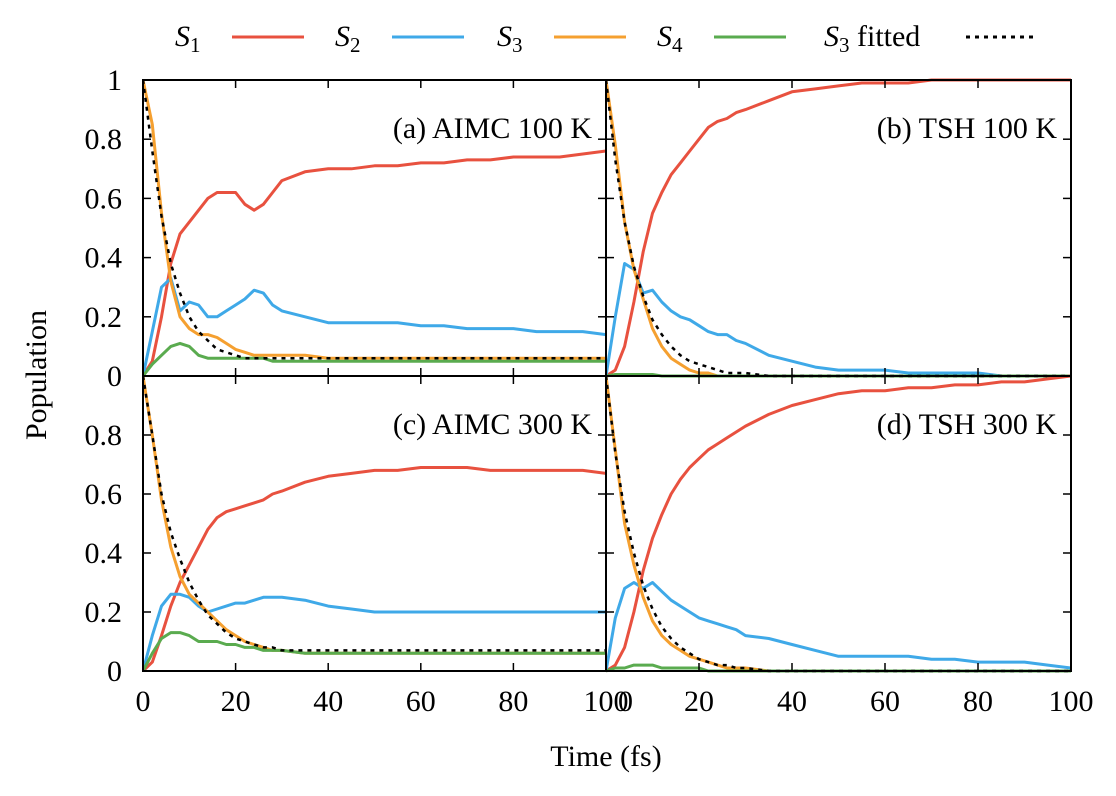  I want to click on y-axis-label: Population, so click(36, 375).